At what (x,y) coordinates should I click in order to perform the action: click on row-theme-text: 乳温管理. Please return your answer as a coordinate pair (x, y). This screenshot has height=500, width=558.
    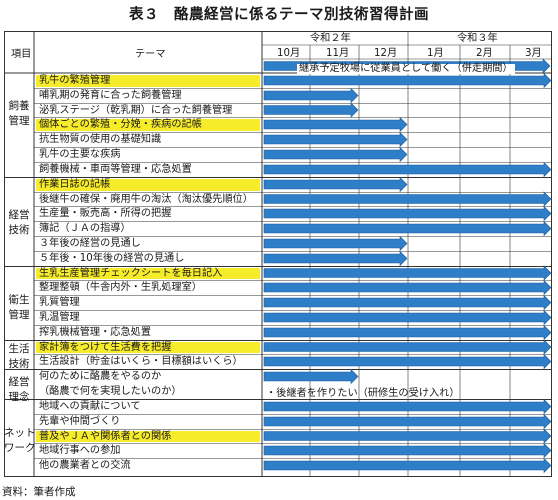
    Looking at the image, I should click on (59, 317).